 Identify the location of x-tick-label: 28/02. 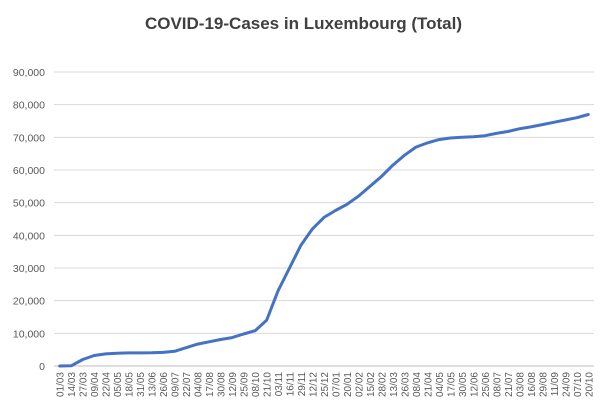
(382, 384).